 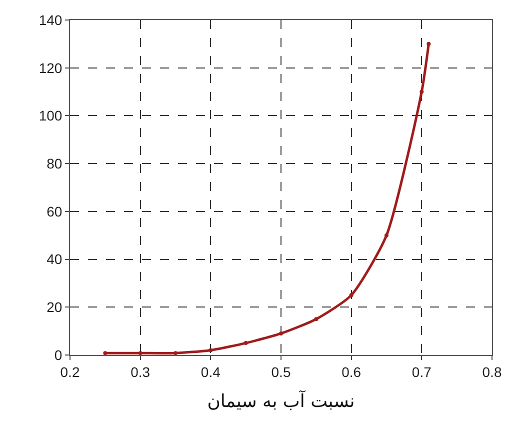 I want to click on x-axis-title: نسبت آب به سیمان, so click(x=281, y=401).